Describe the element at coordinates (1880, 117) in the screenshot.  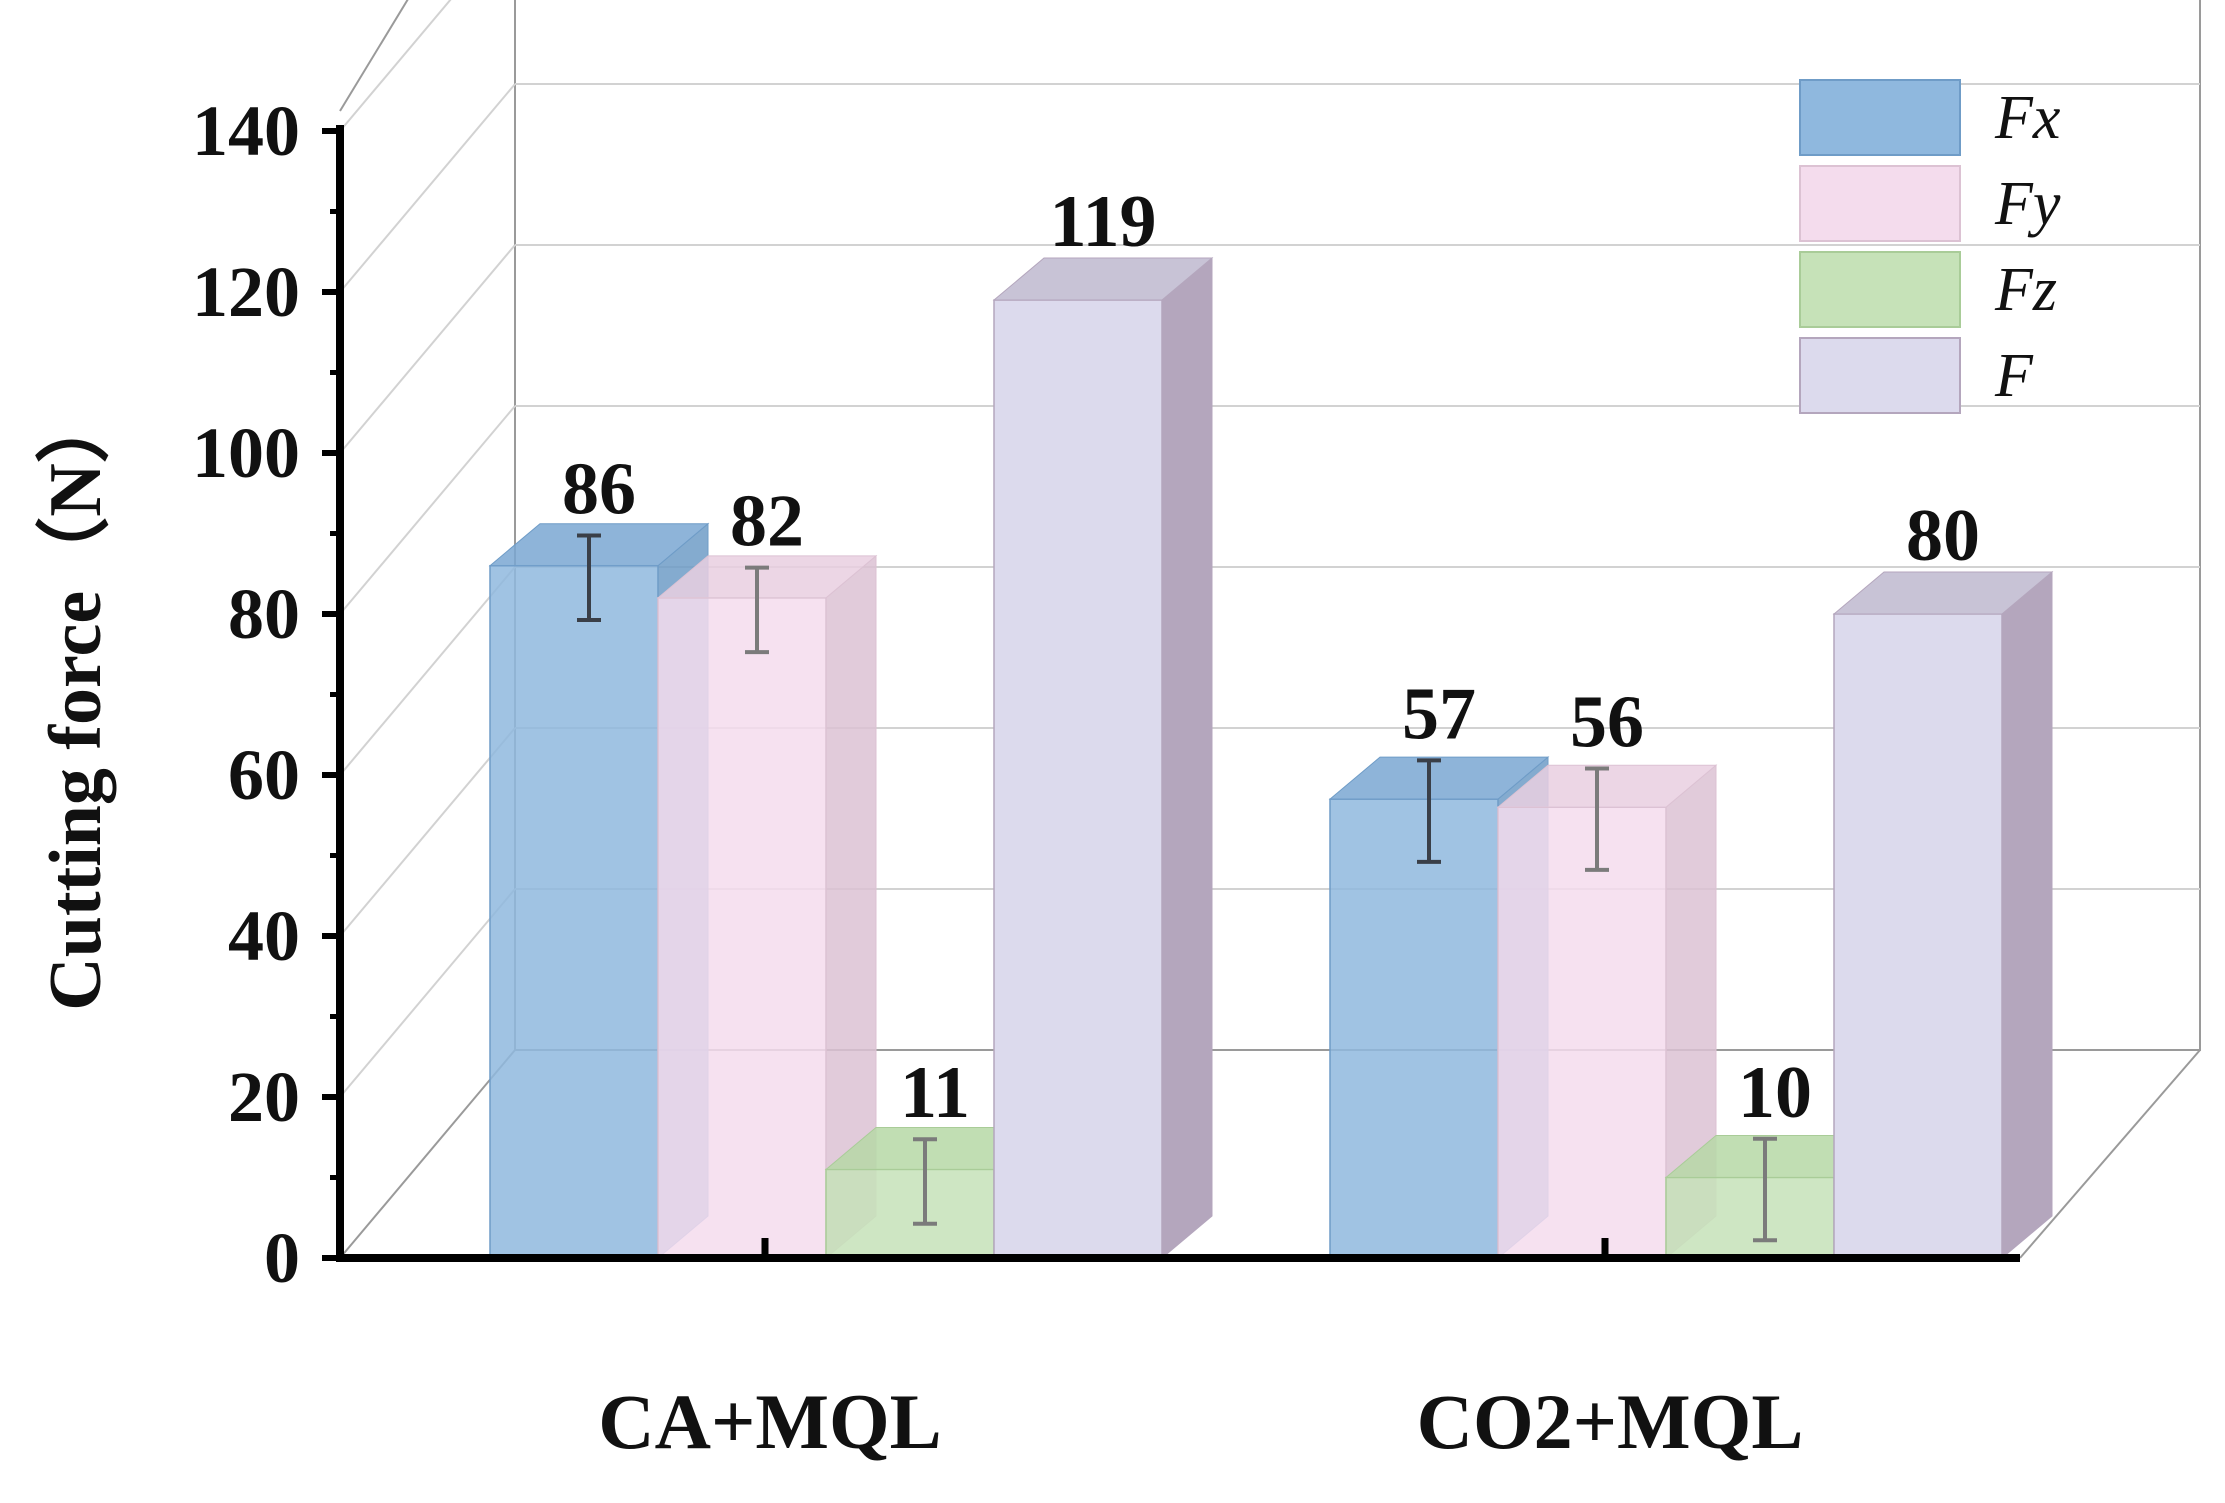
I see `legend-swatch-fx` at that location.